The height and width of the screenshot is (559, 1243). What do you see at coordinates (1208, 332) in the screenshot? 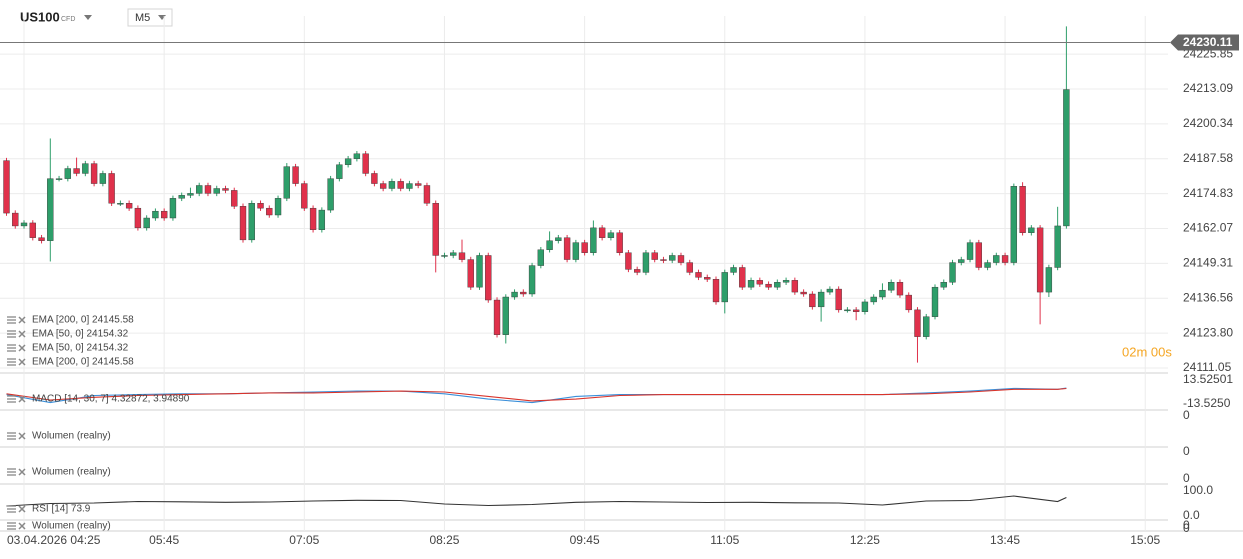
I see `y-tick-label: 24123.80` at bounding box center [1208, 332].